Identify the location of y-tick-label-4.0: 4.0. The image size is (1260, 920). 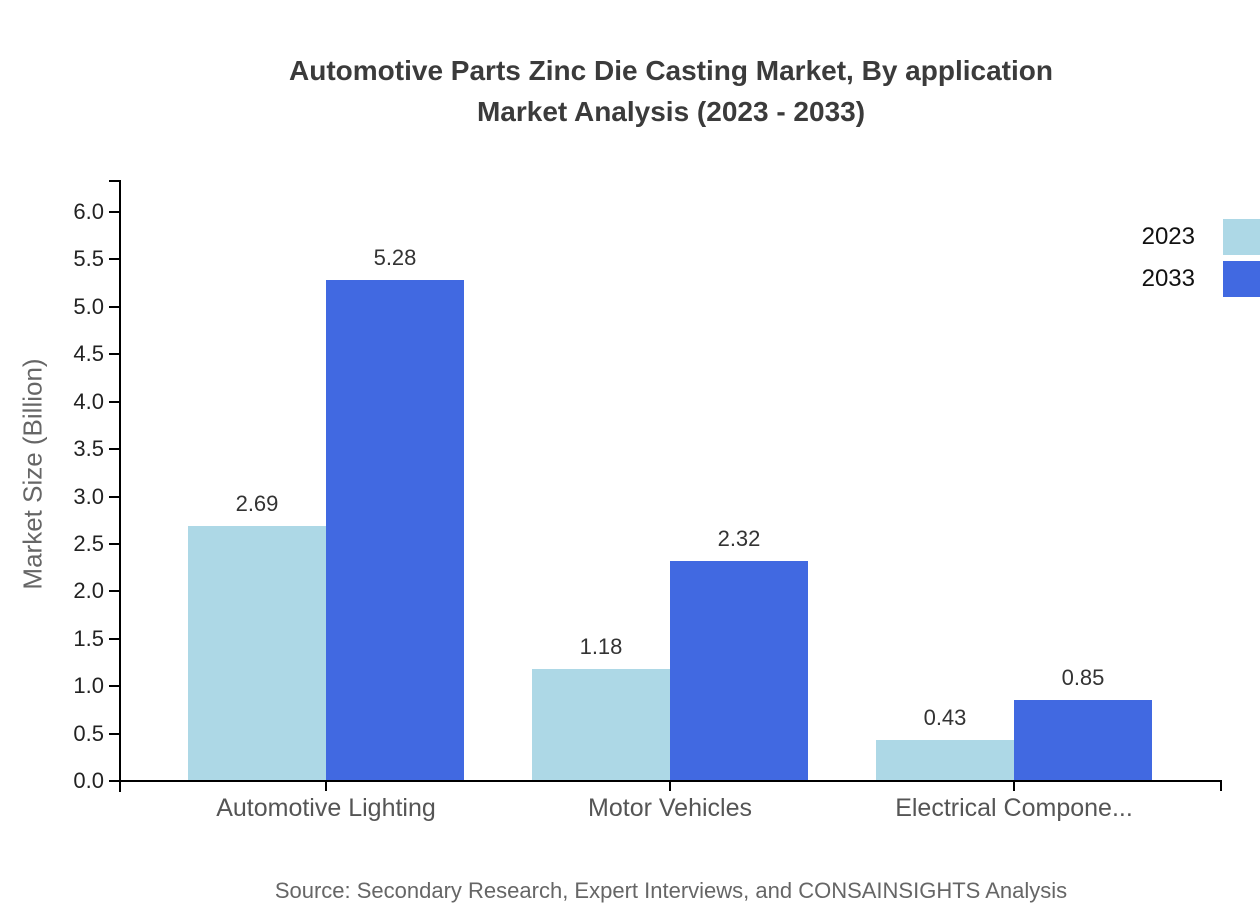
(88, 401).